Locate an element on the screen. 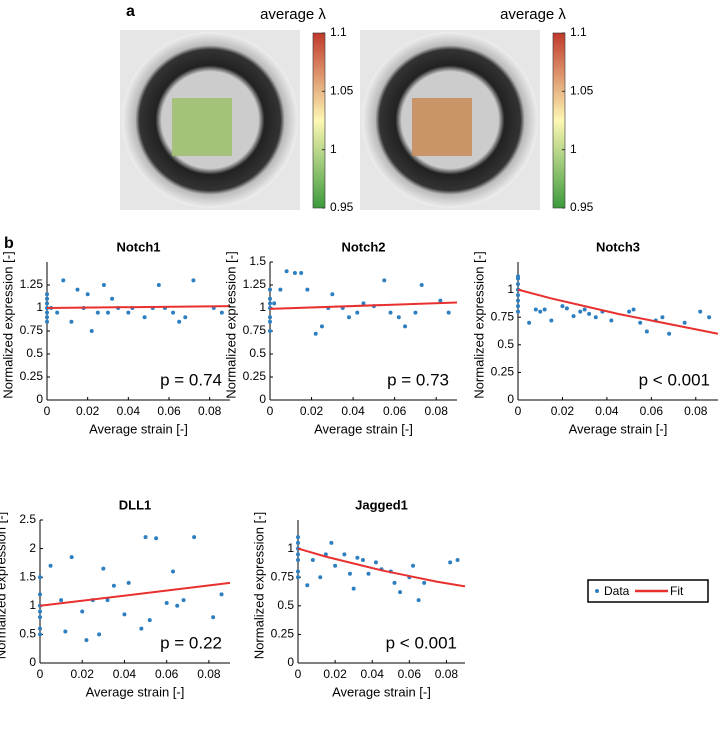  x-tick-label: 0.02 is located at coordinates (335, 674).